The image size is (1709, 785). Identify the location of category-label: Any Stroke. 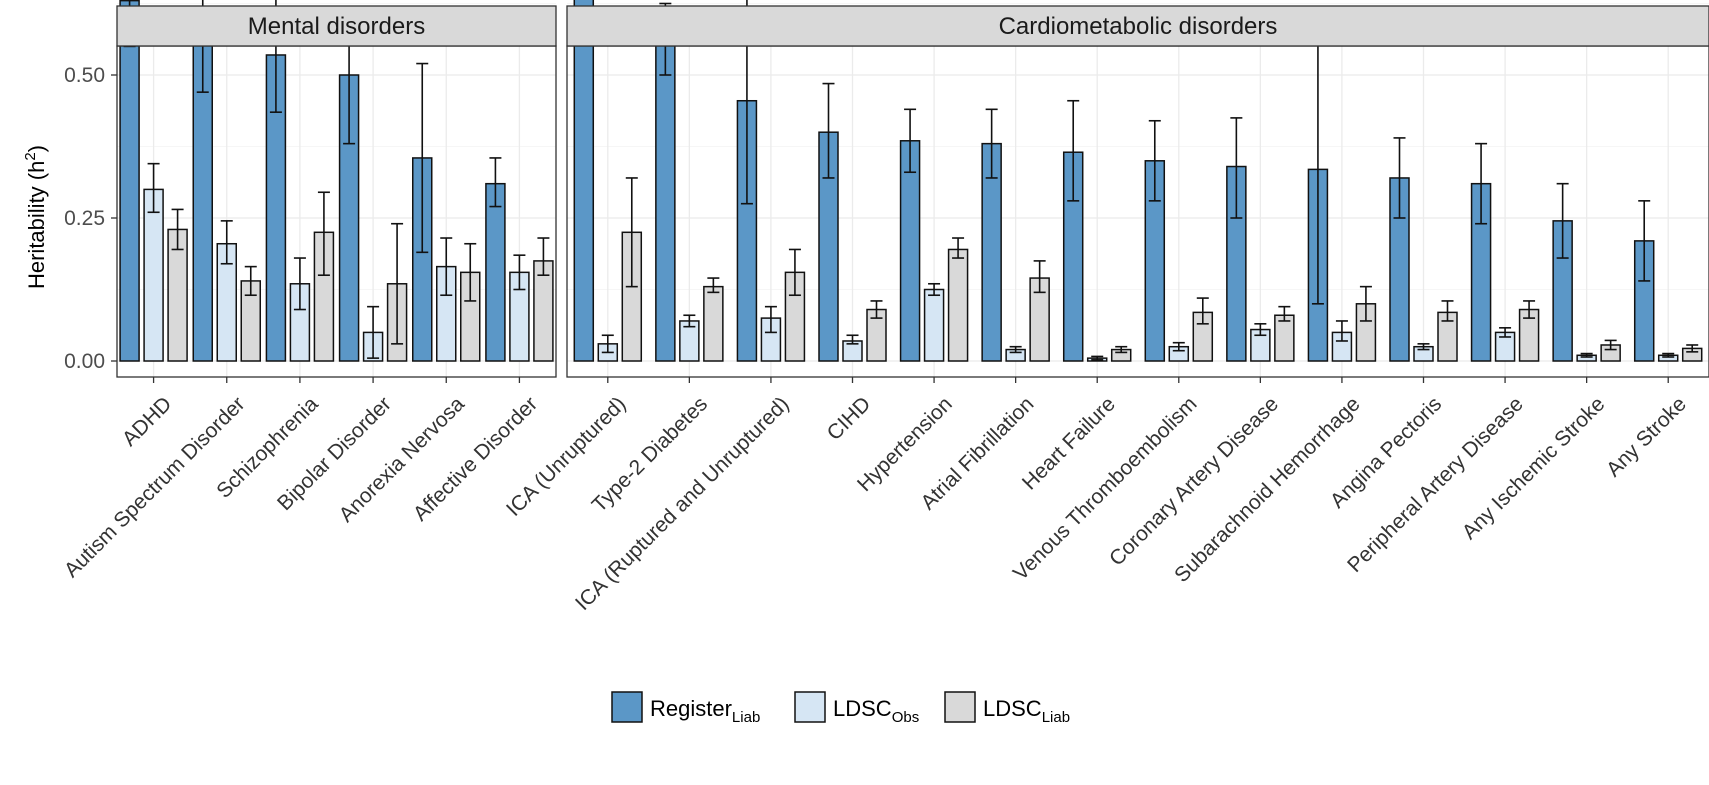
(1646, 436).